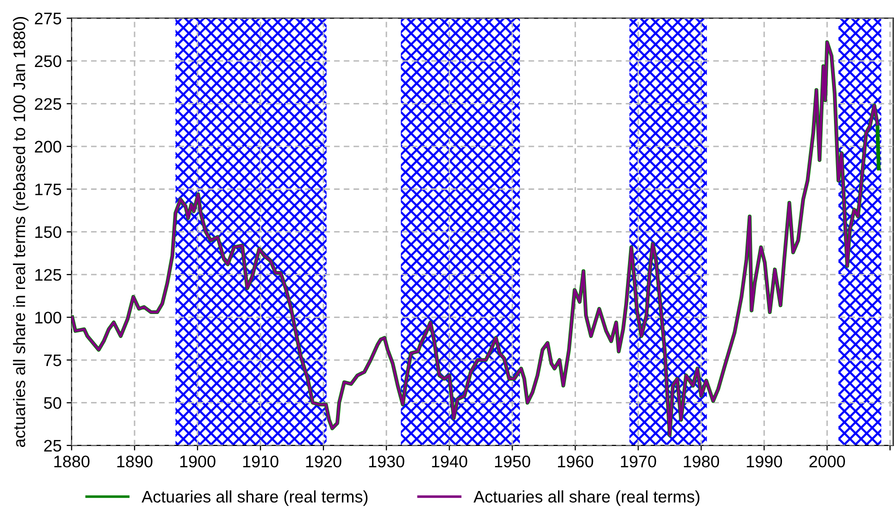 This screenshot has width=895, height=521. What do you see at coordinates (48, 146) in the screenshot?
I see `y-tick-label: 200` at bounding box center [48, 146].